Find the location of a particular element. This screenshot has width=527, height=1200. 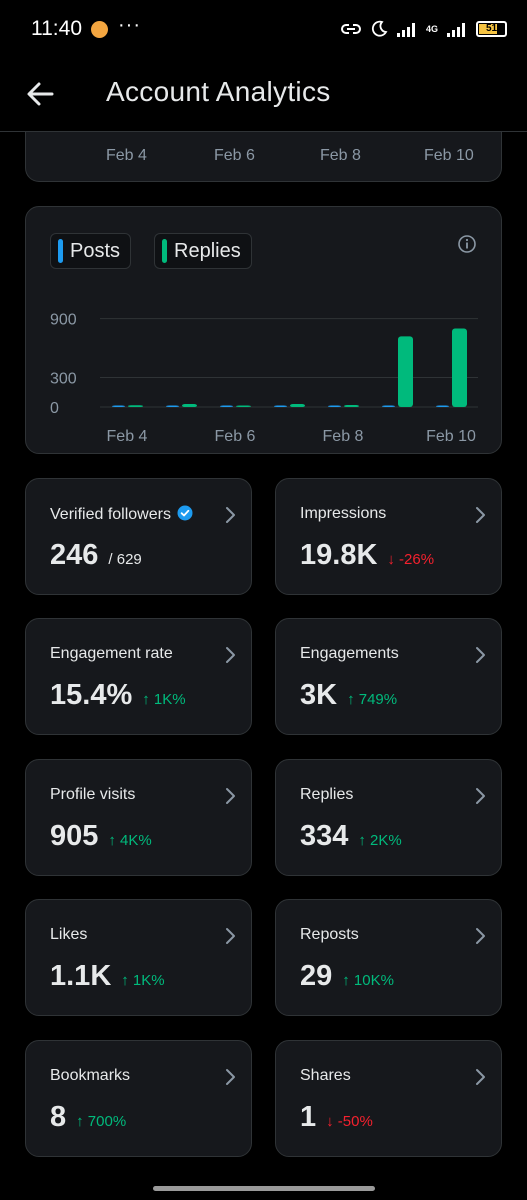

moon-icon is located at coordinates (379, 28).